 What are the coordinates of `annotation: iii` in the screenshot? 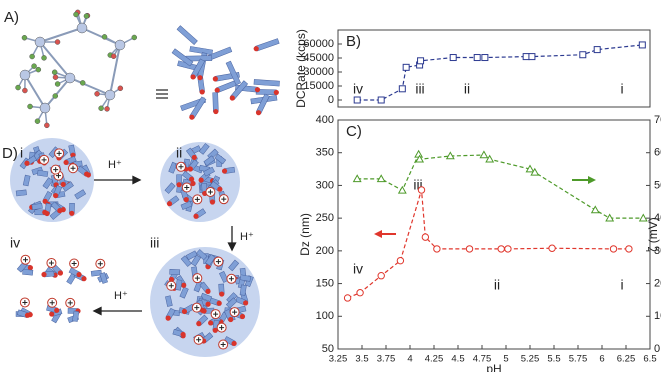 It's located at (419, 89).